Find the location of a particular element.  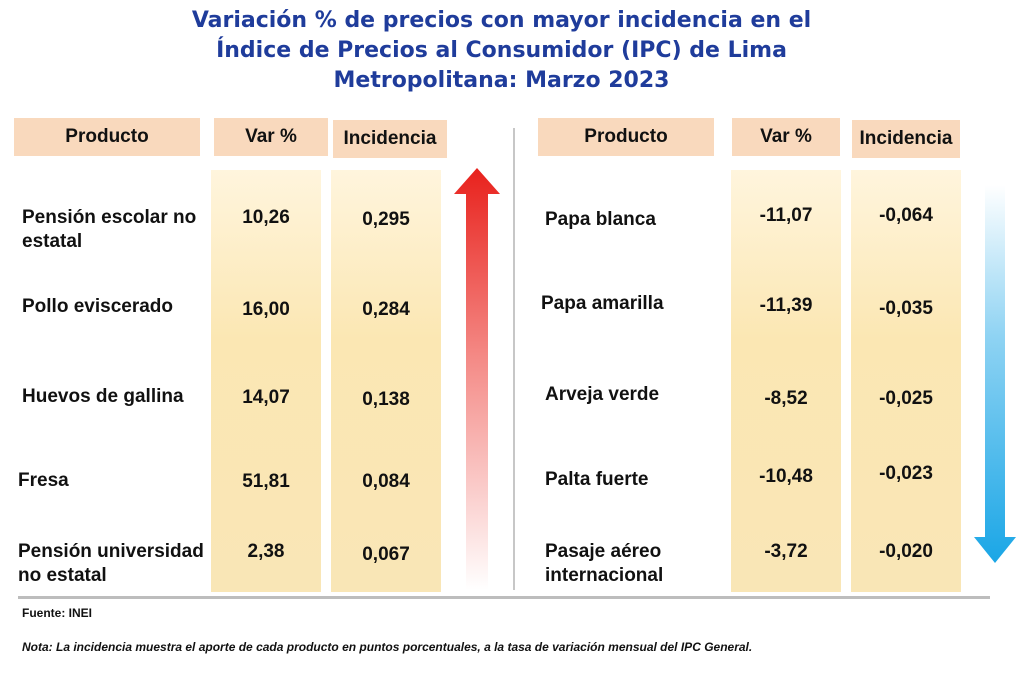

arrow-down-icon is located at coordinates (995, 374).